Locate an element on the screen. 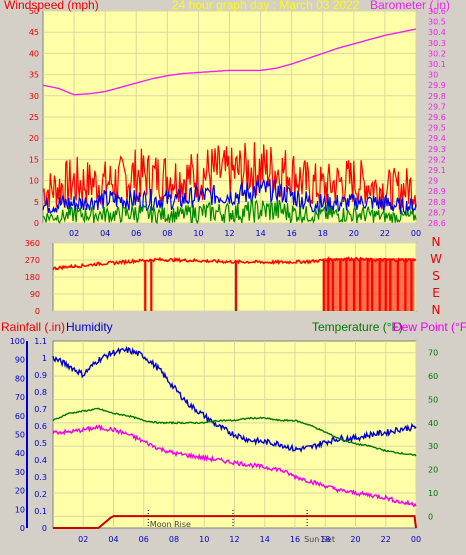 The image size is (466, 555). temperature-tick: 40 is located at coordinates (433, 423).